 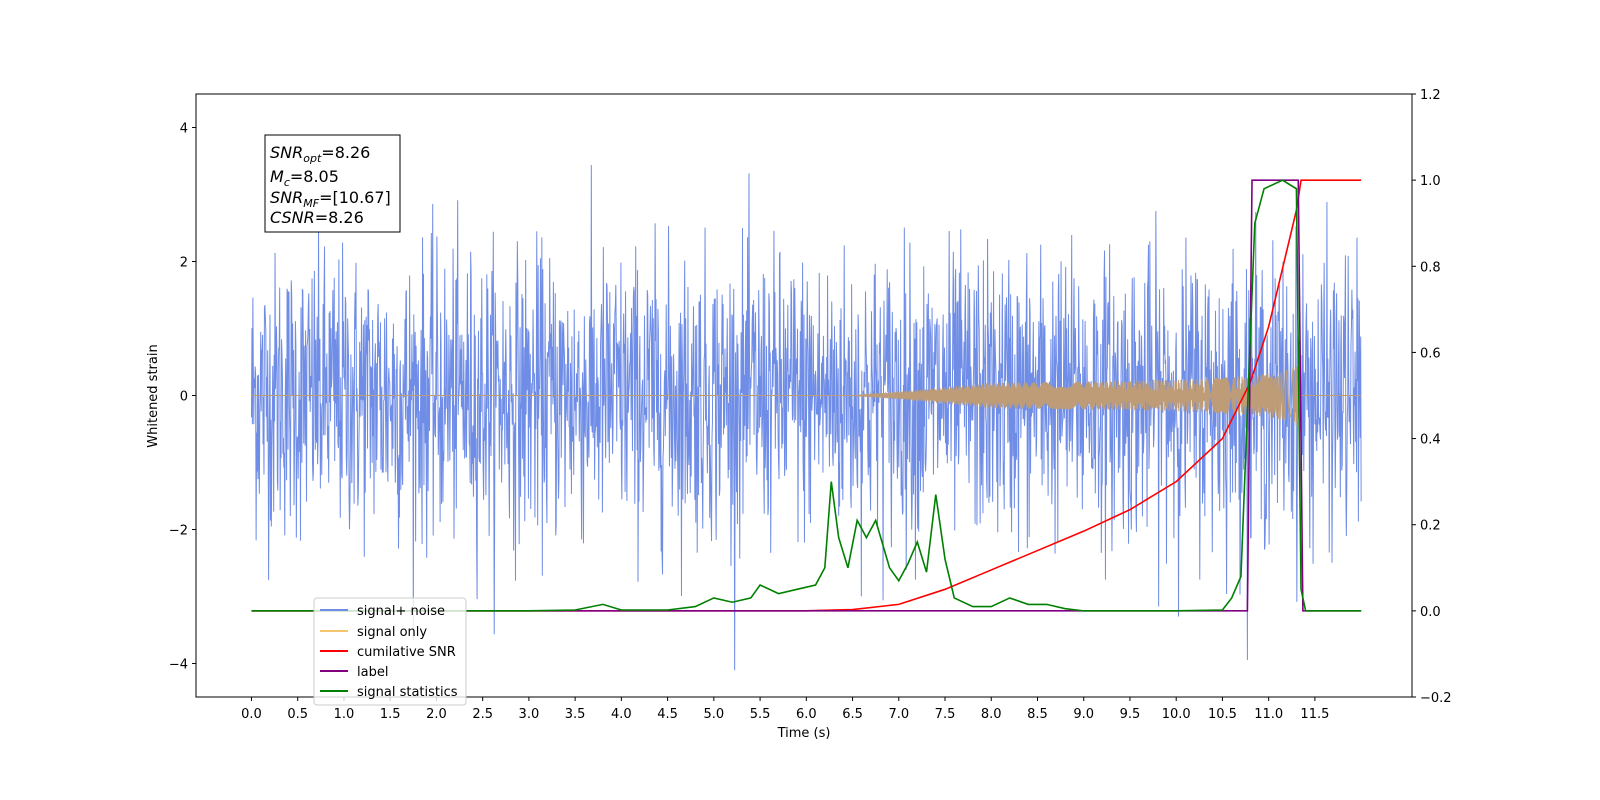 I want to click on legend-frame, so click(x=390, y=651).